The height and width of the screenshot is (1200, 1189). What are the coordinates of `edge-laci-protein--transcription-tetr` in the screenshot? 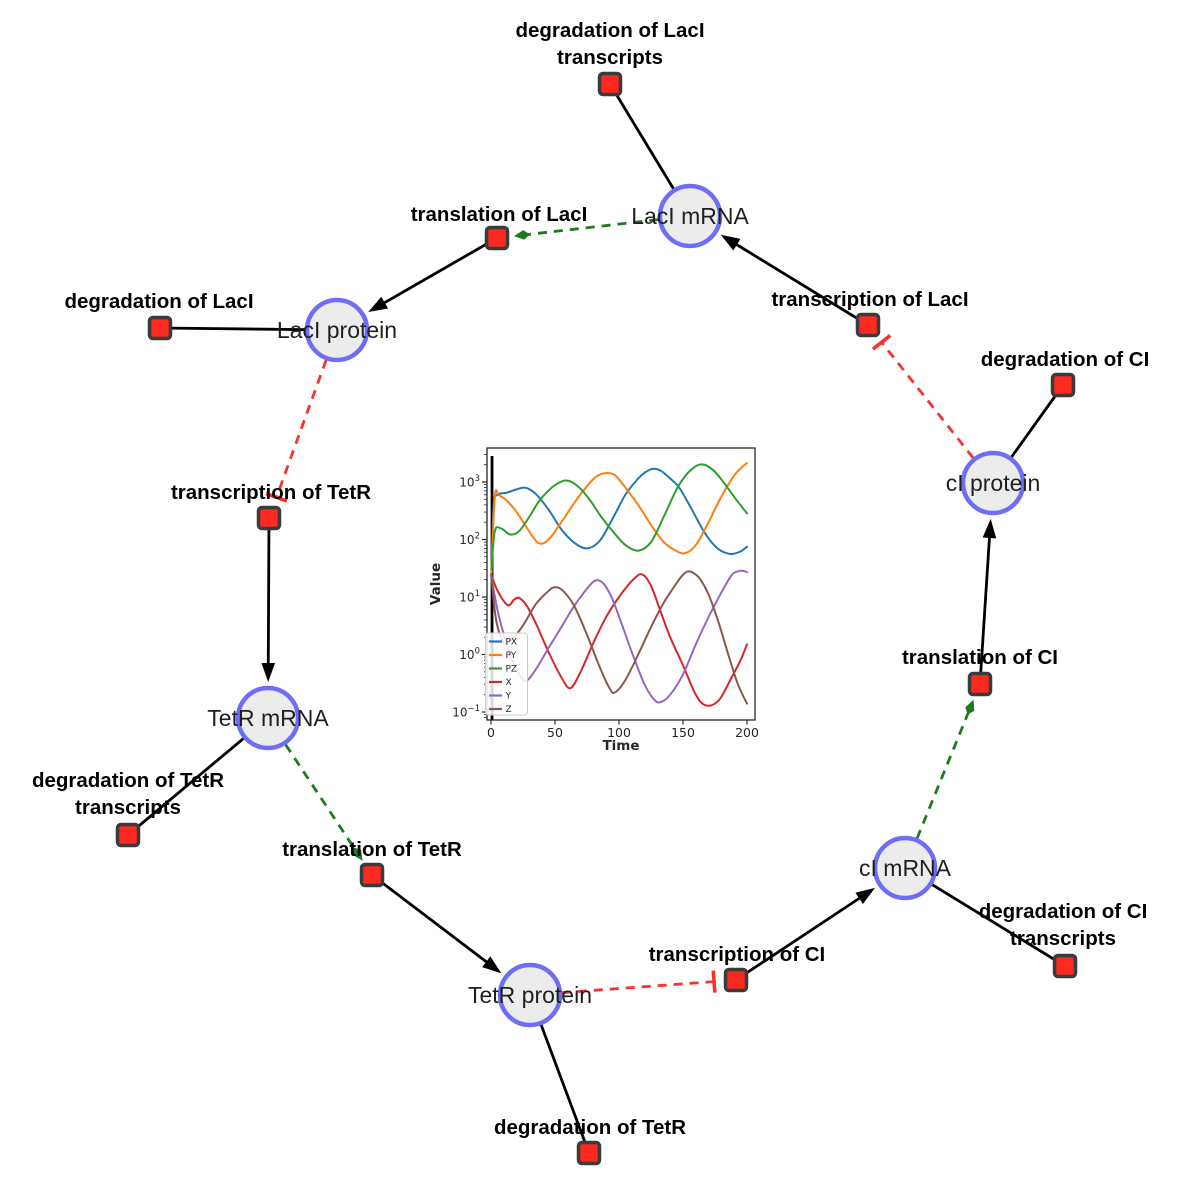 It's located at (302, 416).